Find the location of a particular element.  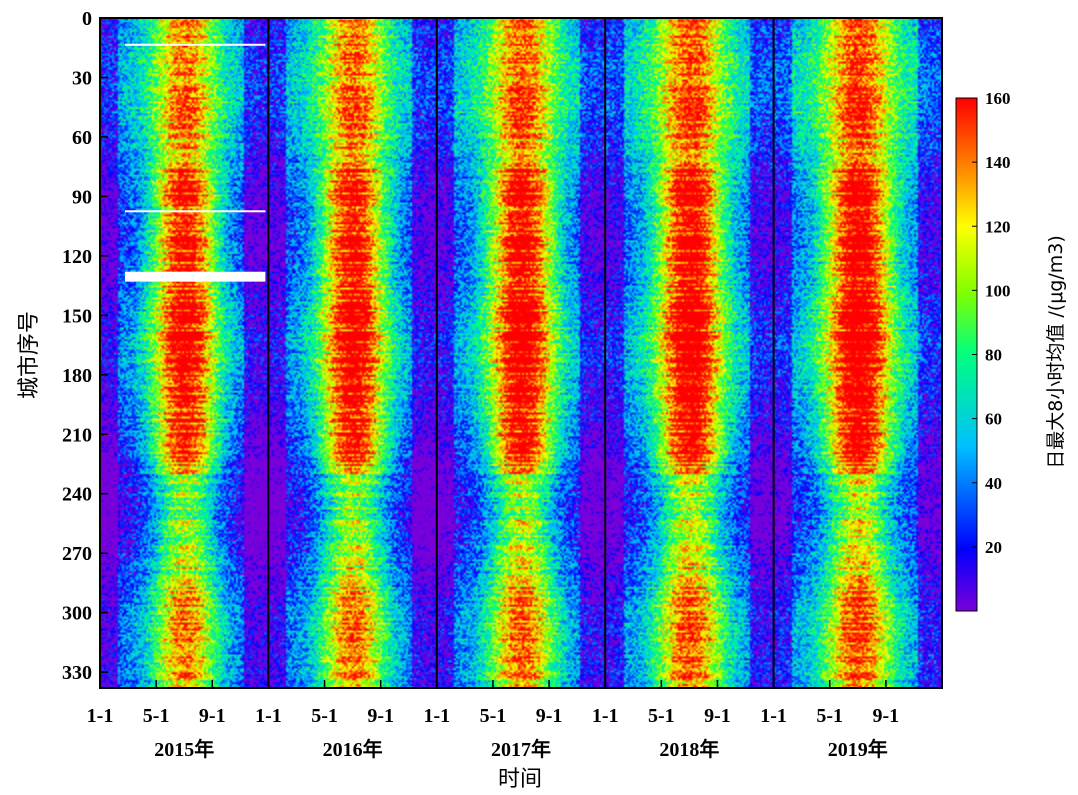

x-axis-title: 时间 is located at coordinates (520, 779).